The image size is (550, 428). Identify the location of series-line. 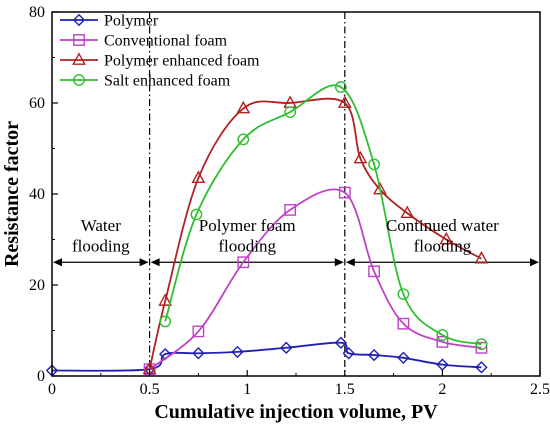
(266, 356).